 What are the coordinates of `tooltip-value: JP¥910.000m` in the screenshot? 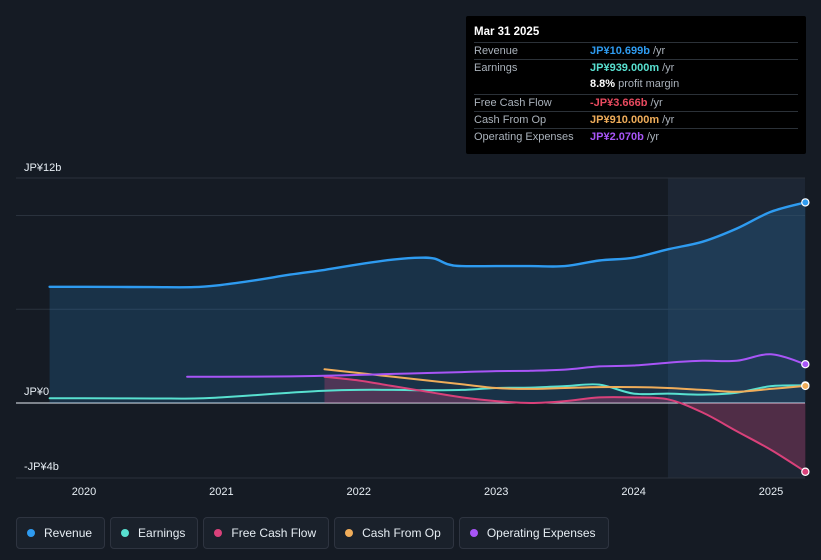 It's located at (625, 119).